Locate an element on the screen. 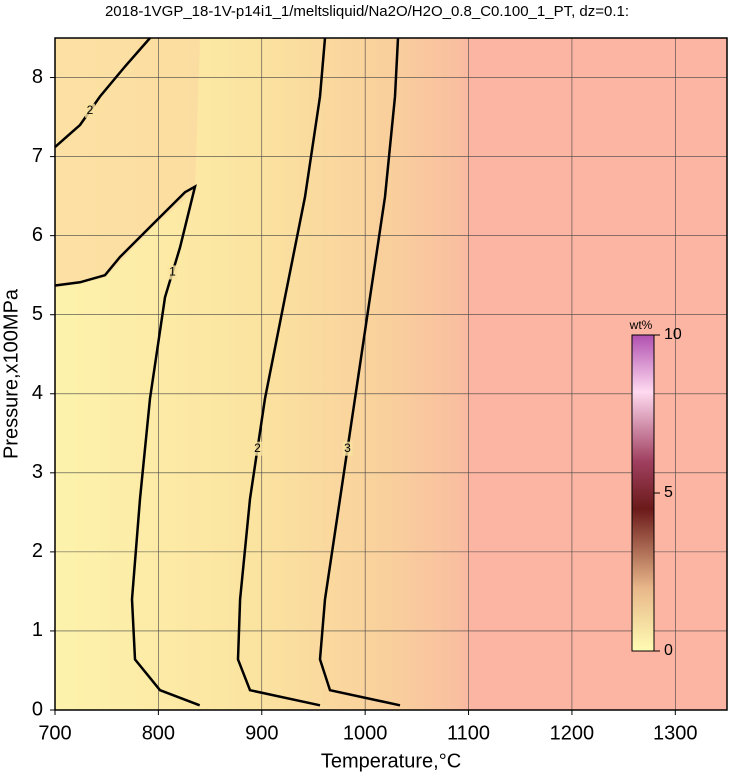 The height and width of the screenshot is (776, 734). x-axis-label: Temperature,°C is located at coordinates (391, 761).